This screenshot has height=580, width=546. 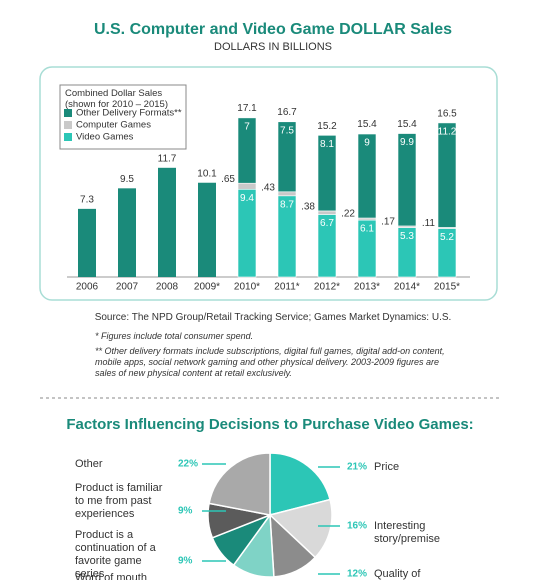 I want to click on value-label: .43, so click(x=268, y=187).